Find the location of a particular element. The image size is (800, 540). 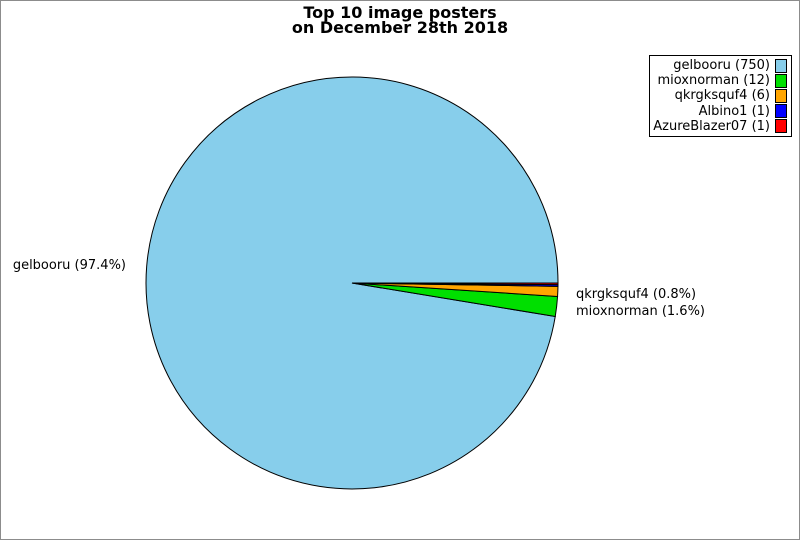

legend-label-gelbooru: gelbooru (750) is located at coordinates (721, 66).